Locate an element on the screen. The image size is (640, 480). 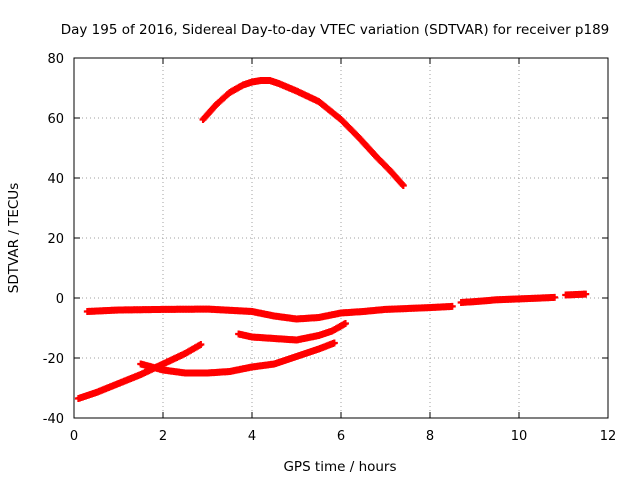
y-tick-label: 40 is located at coordinates (55, 179).